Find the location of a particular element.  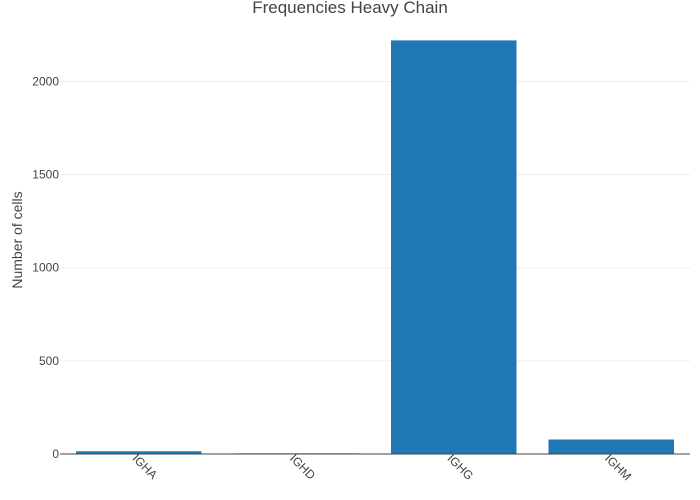

chart-title: Frequencies Heavy Chain is located at coordinates (350, 8).